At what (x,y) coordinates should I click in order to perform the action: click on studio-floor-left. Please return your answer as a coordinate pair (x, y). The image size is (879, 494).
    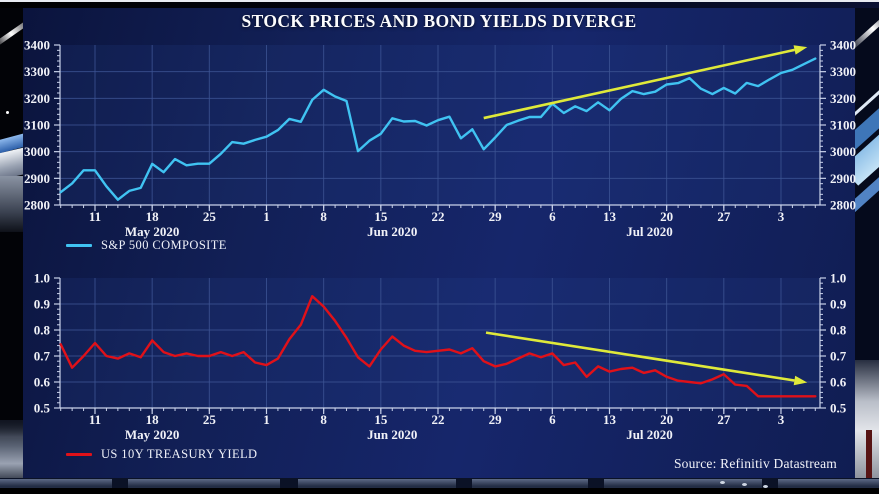
    Looking at the image, I should click on (11, 449).